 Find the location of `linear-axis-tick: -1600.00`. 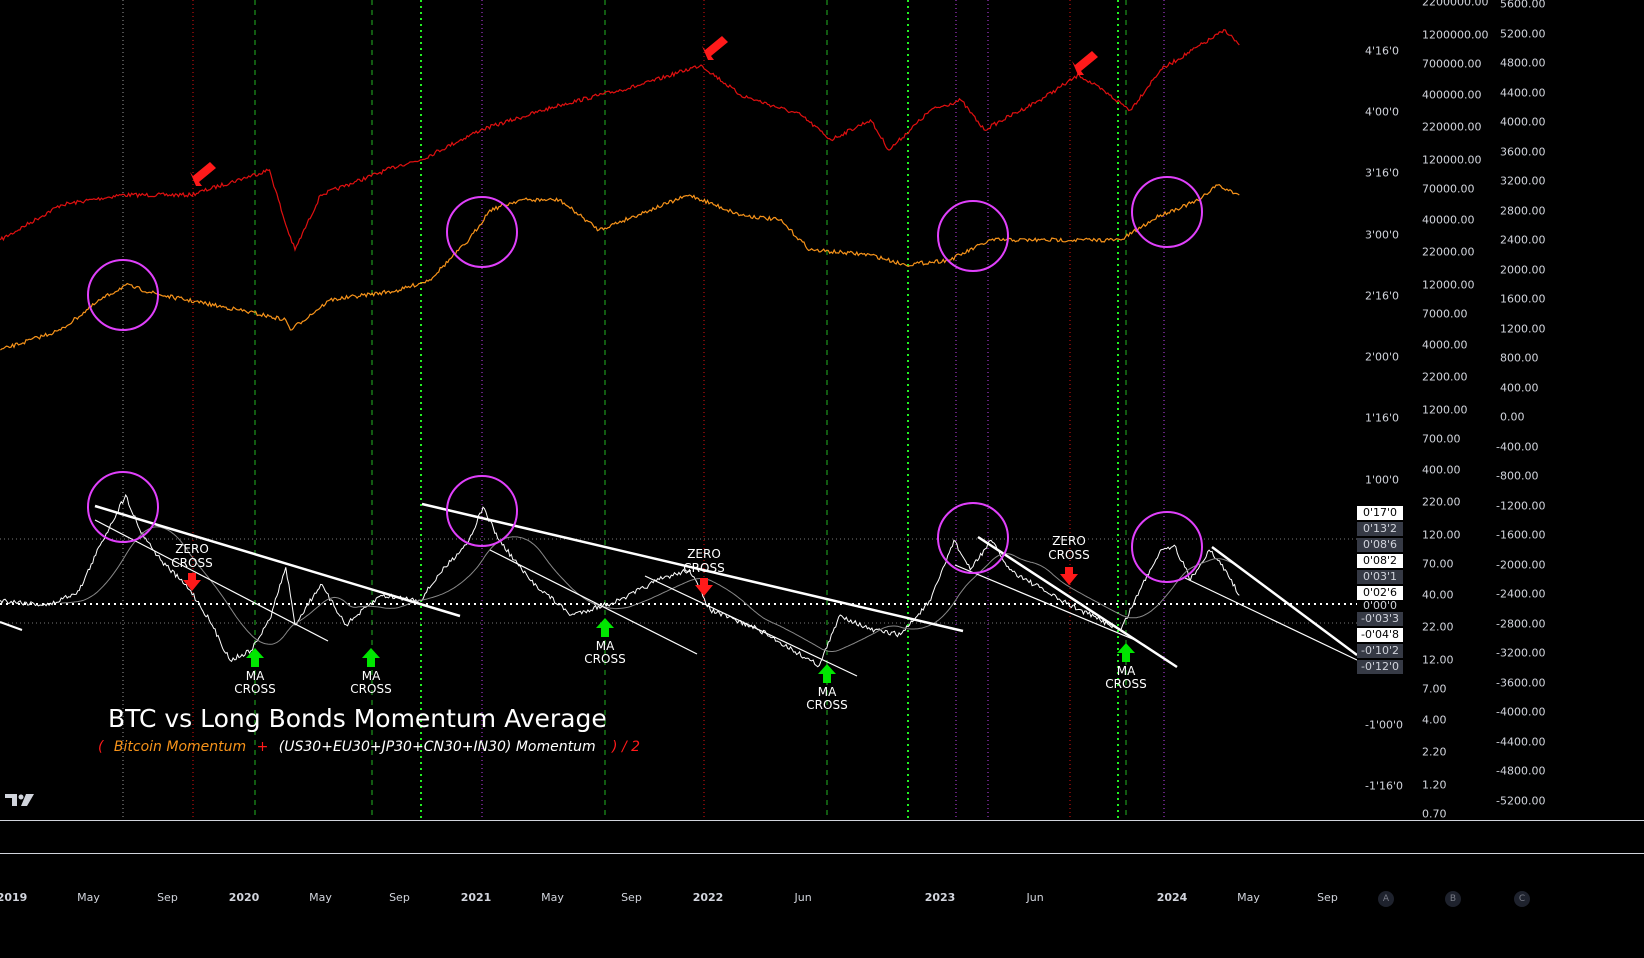

linear-axis-tick: -1600.00 is located at coordinates (1521, 535).